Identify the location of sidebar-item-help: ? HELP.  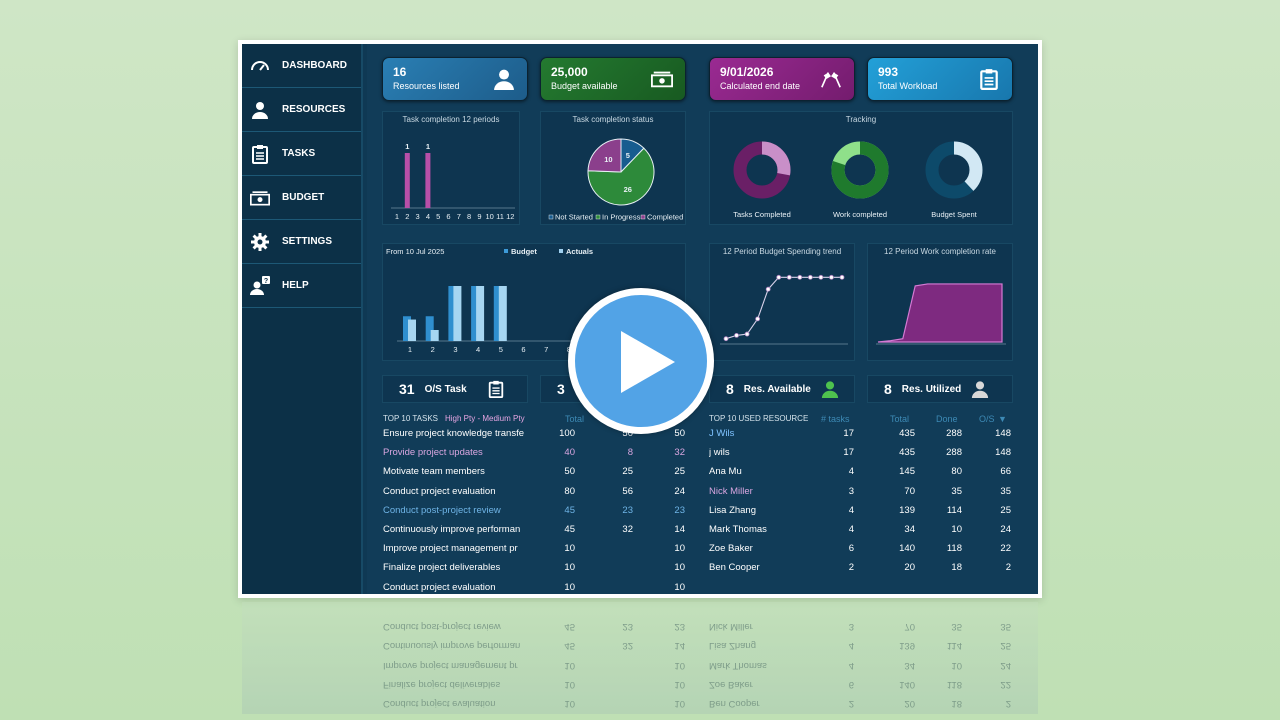
(301, 286).